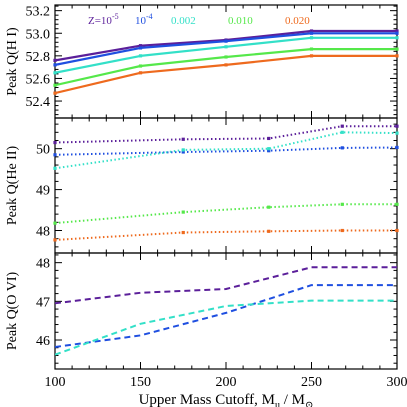  Describe the element at coordinates (55, 382) in the screenshot. I see `x-tick-label: 100` at that location.